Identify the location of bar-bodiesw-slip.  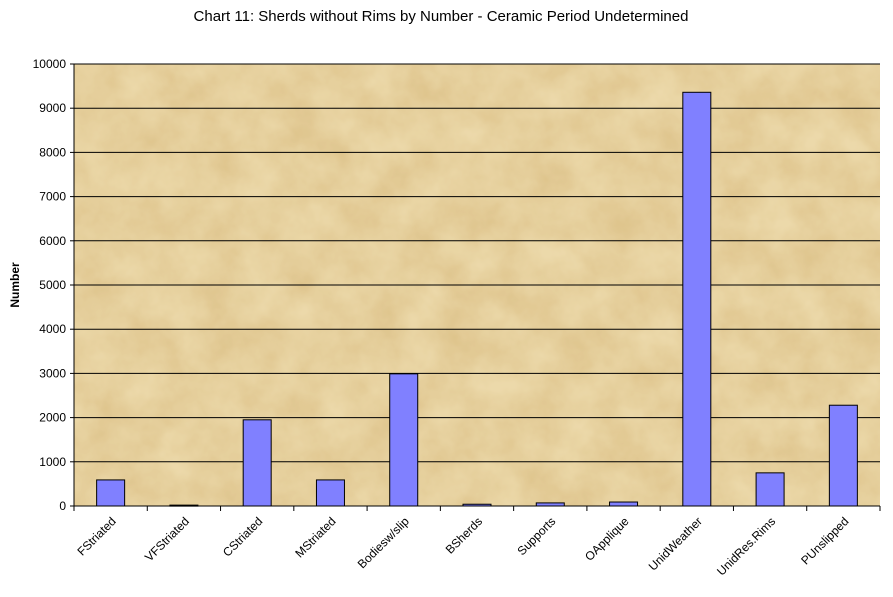
(404, 440).